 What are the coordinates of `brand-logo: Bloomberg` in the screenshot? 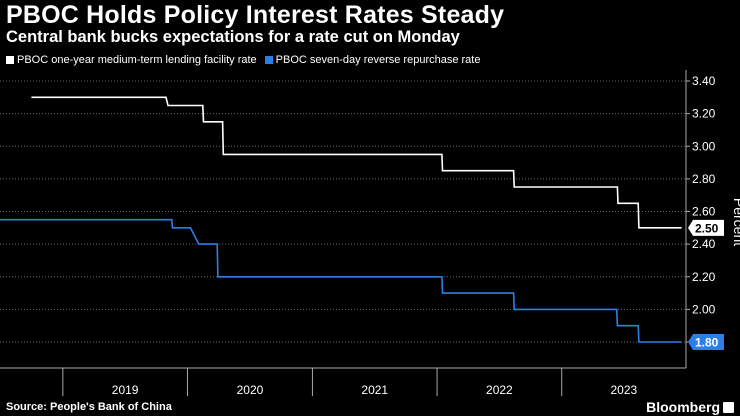 It's located at (683, 407).